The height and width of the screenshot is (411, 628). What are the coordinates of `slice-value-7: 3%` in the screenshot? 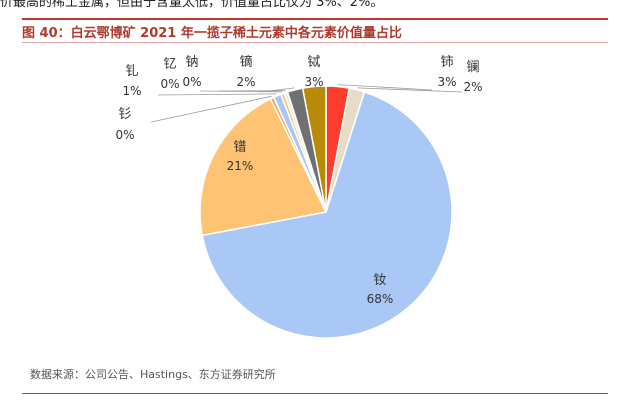 It's located at (313, 82).